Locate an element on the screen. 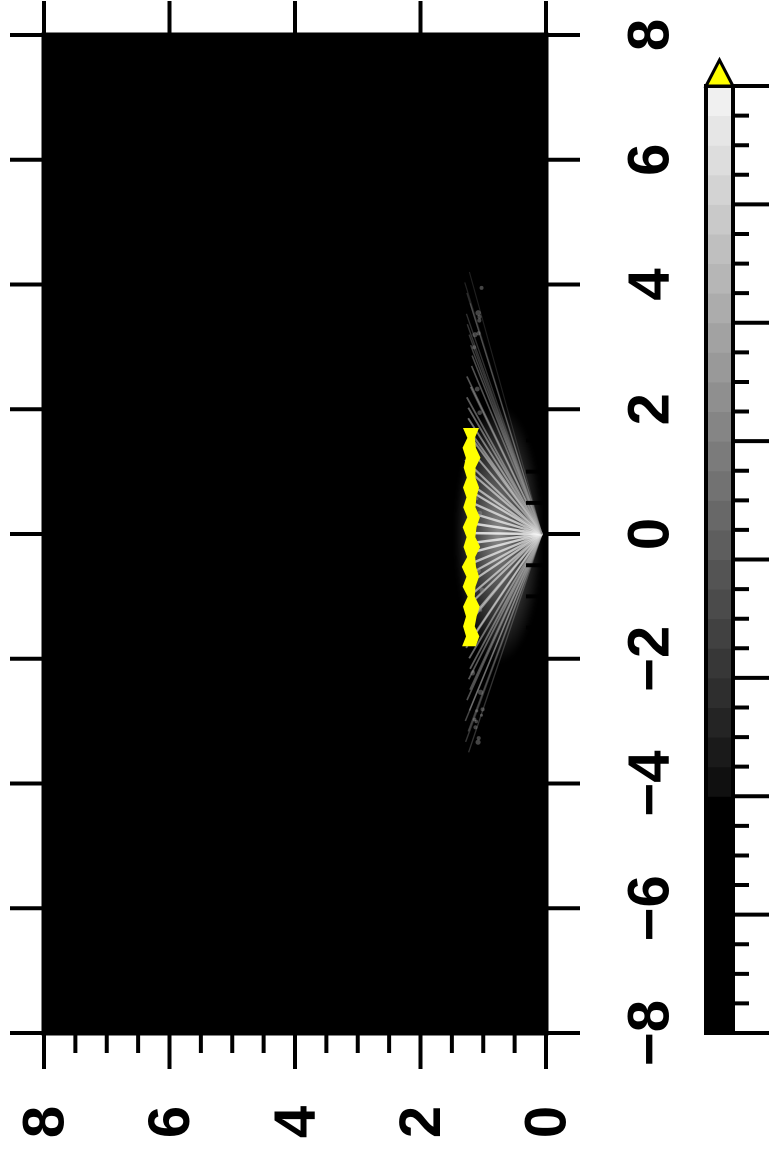  fan-tails is located at coordinates (477, 515).